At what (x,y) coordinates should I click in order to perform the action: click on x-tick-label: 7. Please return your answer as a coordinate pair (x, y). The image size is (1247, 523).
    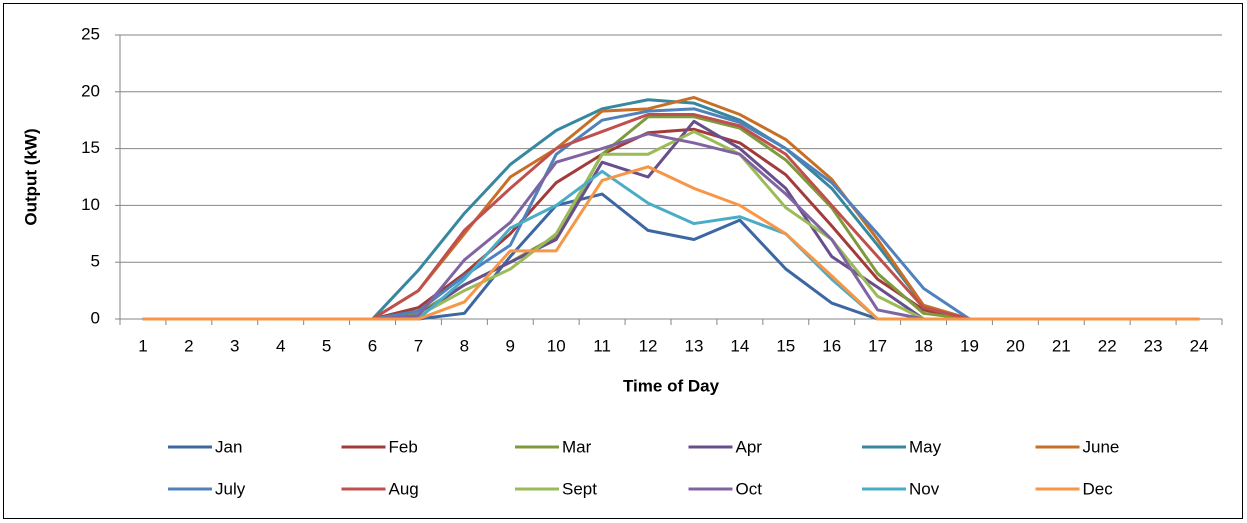
    Looking at the image, I should click on (418, 345).